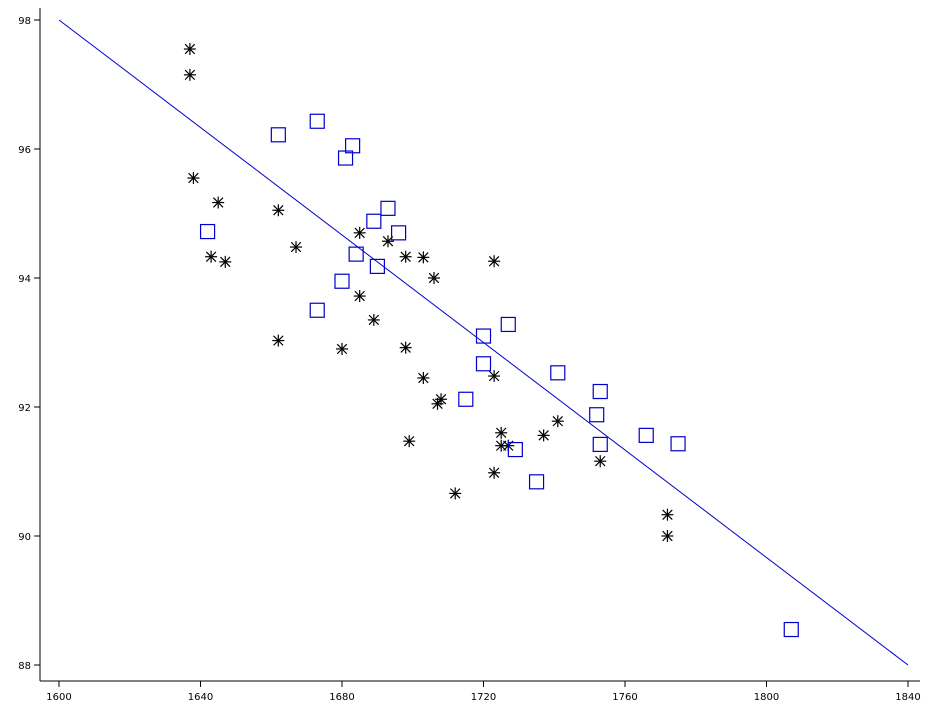  What do you see at coordinates (24, 537) in the screenshot?
I see `y-tick-label: 90` at bounding box center [24, 537].